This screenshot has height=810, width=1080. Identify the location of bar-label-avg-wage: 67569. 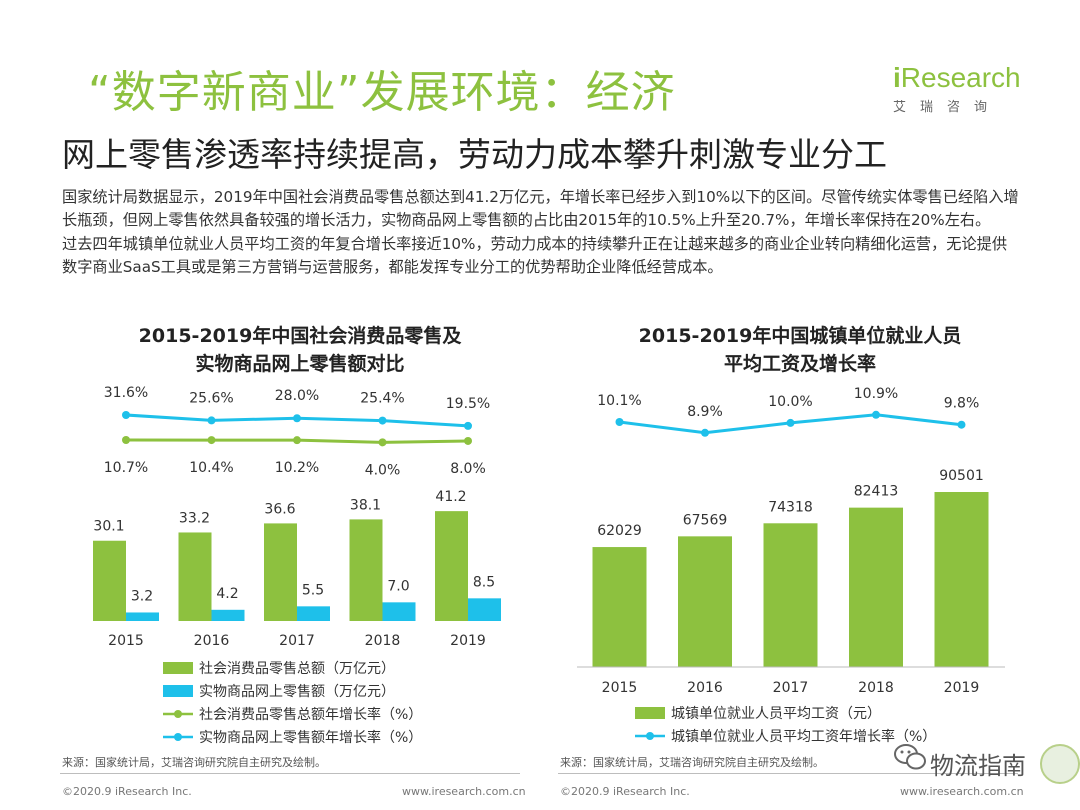
(705, 520).